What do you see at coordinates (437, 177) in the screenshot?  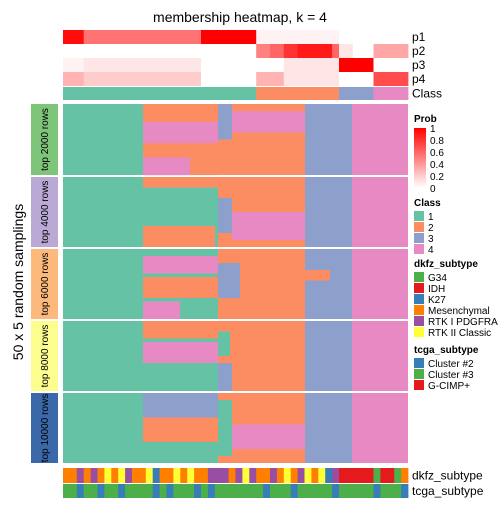 I see `prob-tick-label: 0.2` at bounding box center [437, 177].